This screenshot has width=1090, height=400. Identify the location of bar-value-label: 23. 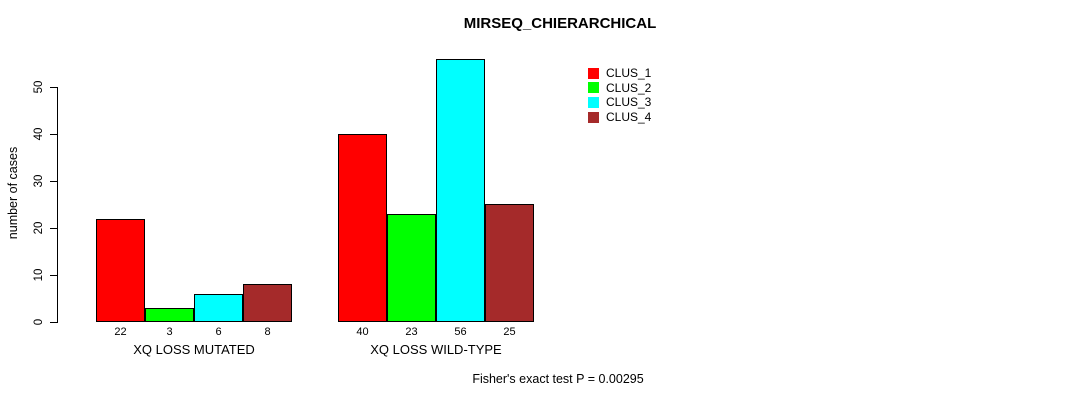
(411, 332).